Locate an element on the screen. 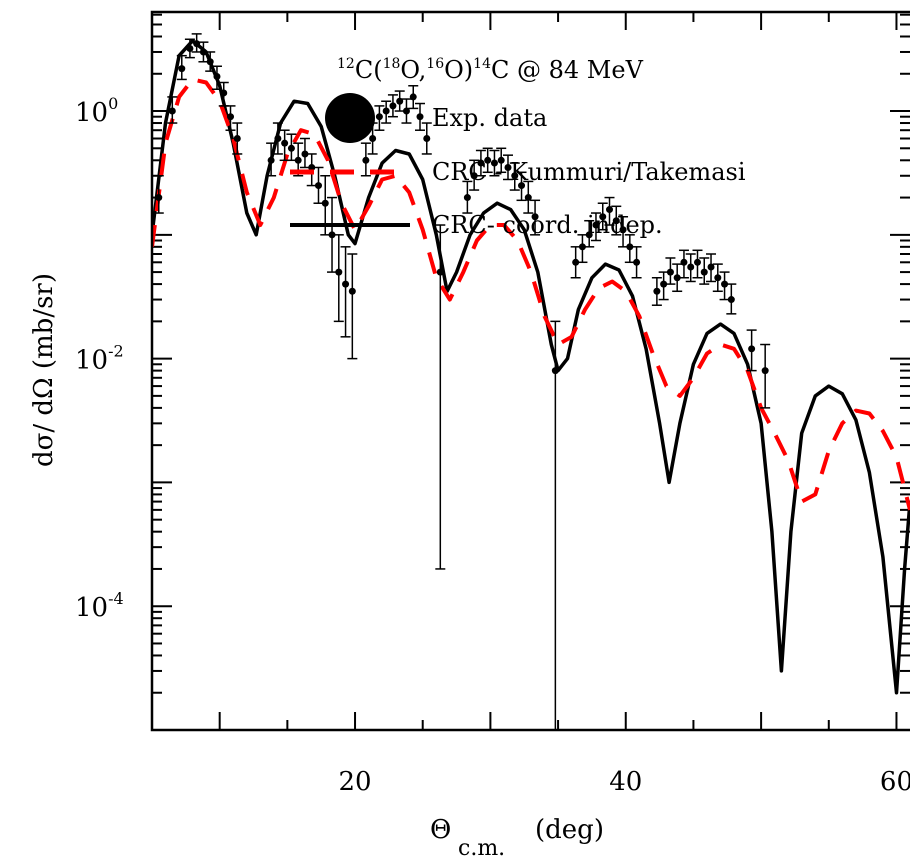 Image resolution: width=910 pixels, height=861 pixels. y-tick-label: 10⁻⁴ is located at coordinates (99, 606).